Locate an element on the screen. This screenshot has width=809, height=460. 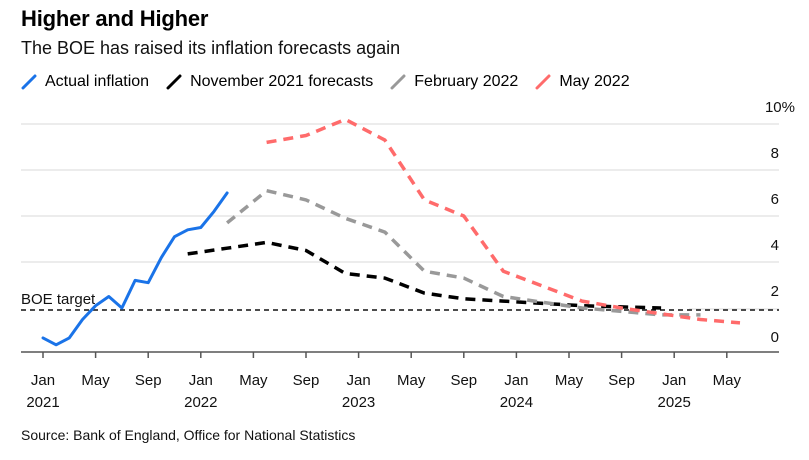
x-tick-year-label: 2021 is located at coordinates (42, 402).